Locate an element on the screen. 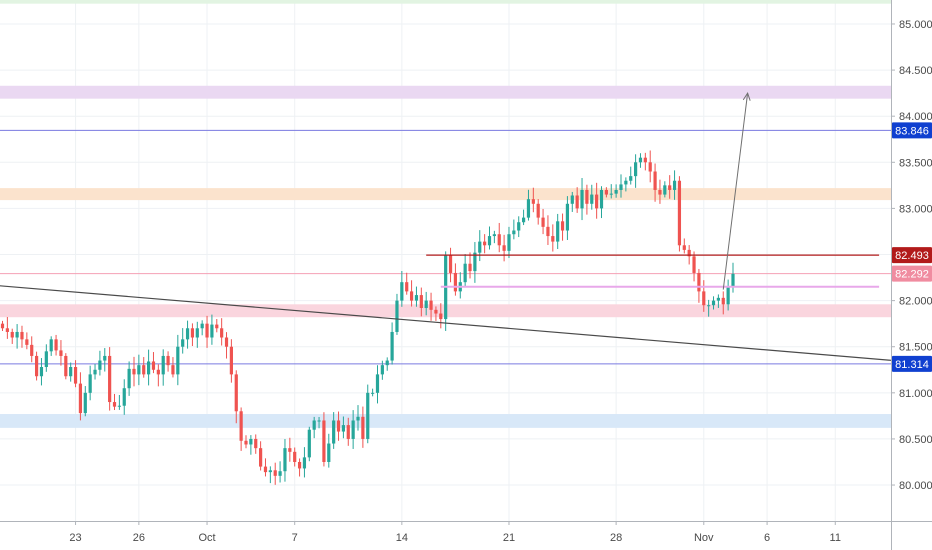 Image resolution: width=932 pixels, height=550 pixels. projection-arrow is located at coordinates (735, 191).